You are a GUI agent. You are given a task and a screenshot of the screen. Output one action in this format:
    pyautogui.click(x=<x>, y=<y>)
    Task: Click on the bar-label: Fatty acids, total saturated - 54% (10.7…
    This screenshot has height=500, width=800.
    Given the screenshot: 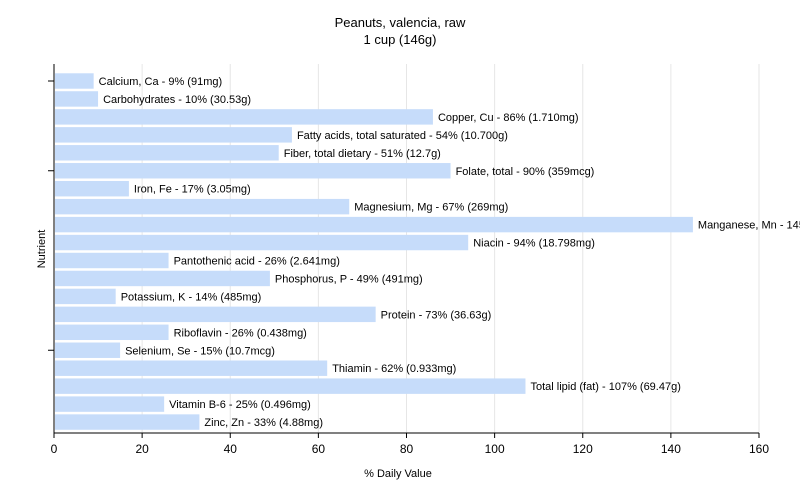 What is the action you would take?
    pyautogui.click(x=402, y=136)
    